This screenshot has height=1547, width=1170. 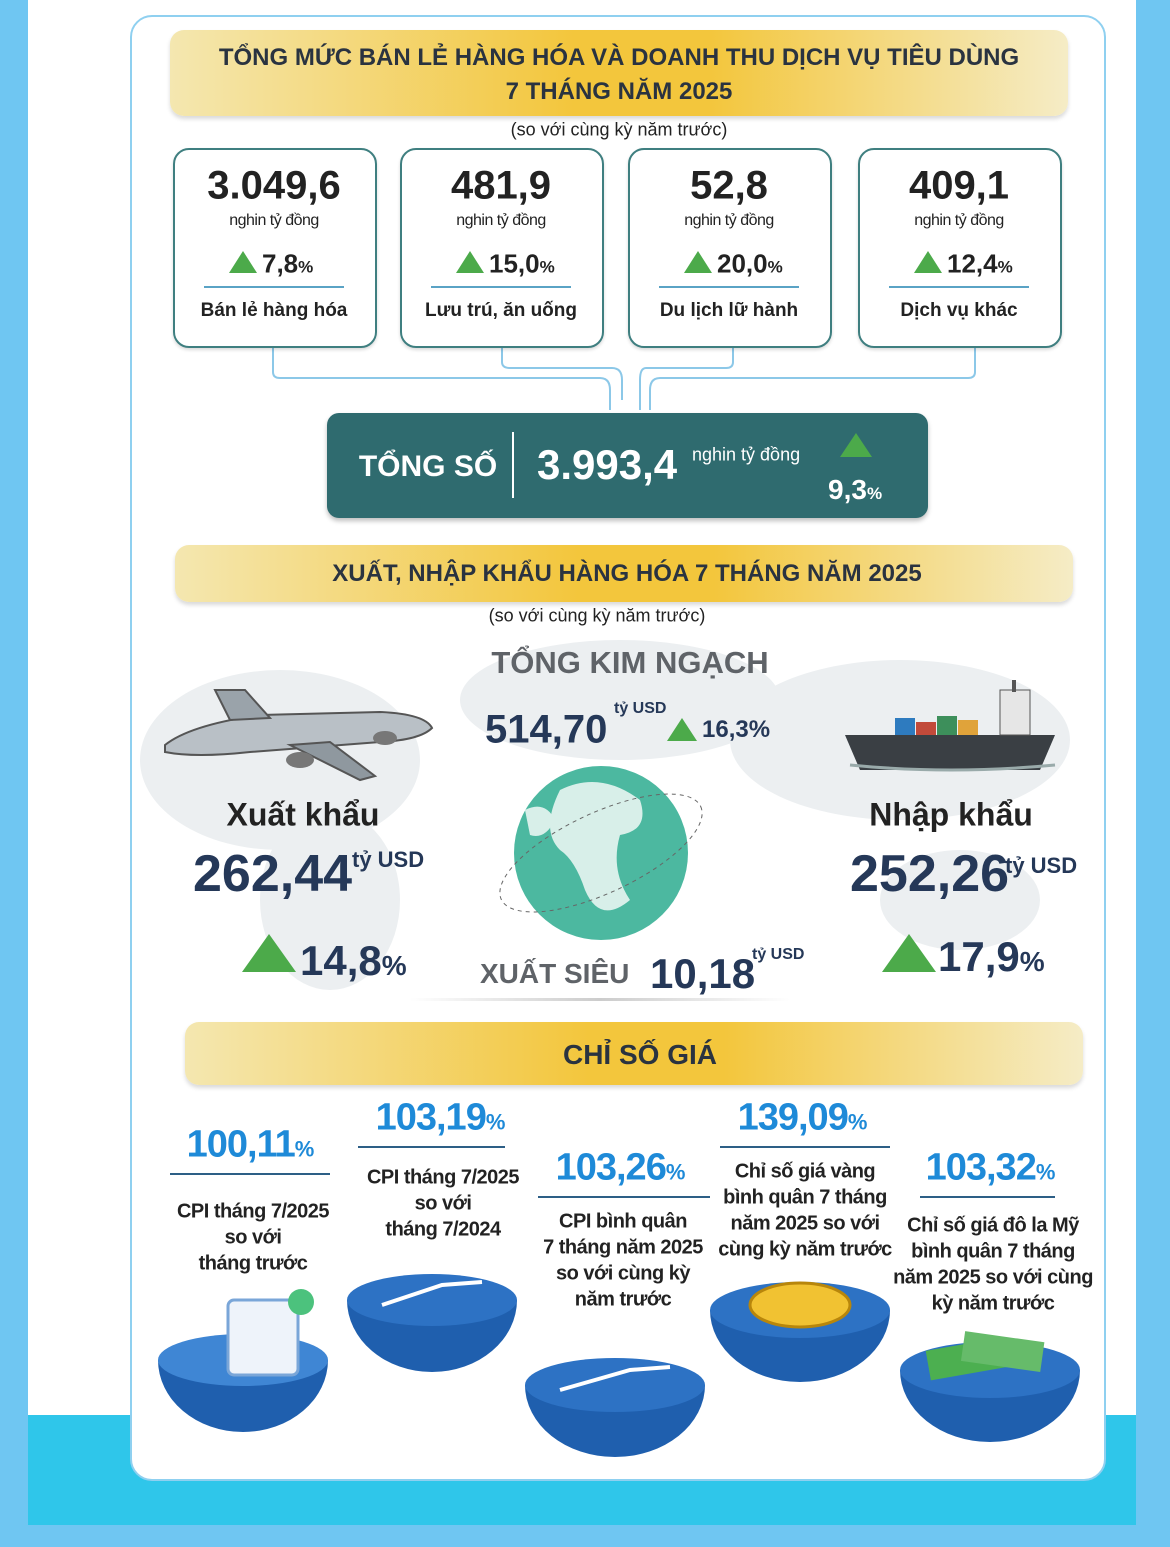 What do you see at coordinates (1032, 961) in the screenshot?
I see `import-growth-suffix: %` at bounding box center [1032, 961].